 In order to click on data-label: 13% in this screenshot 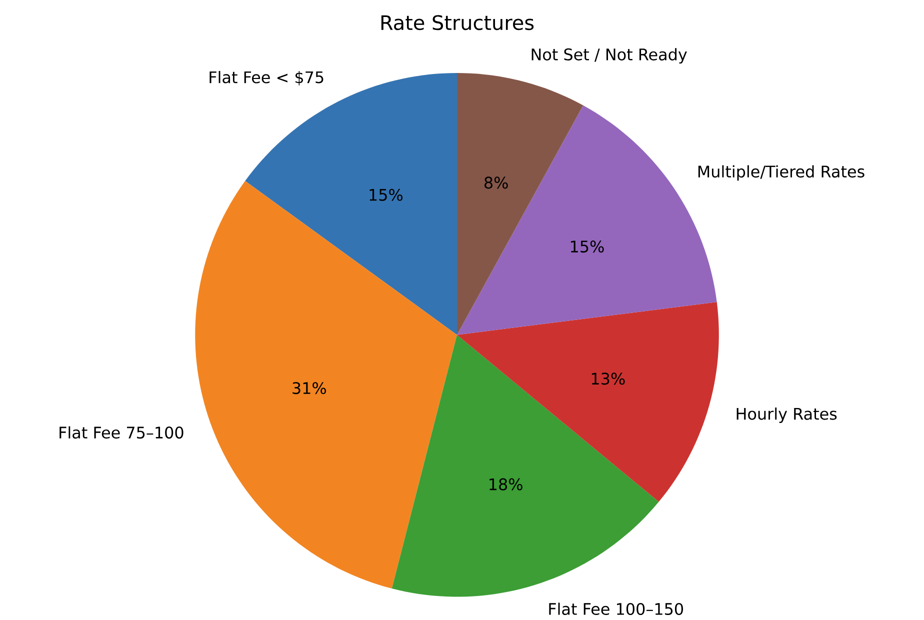, I will do `click(608, 378)`.